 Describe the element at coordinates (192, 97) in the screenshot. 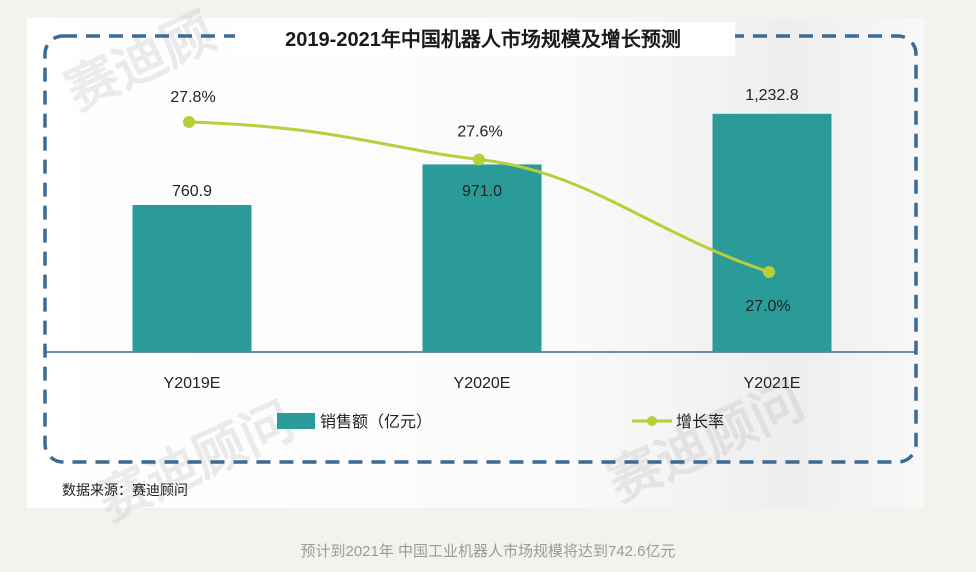

I see `rate-value-label: 27.8%` at that location.